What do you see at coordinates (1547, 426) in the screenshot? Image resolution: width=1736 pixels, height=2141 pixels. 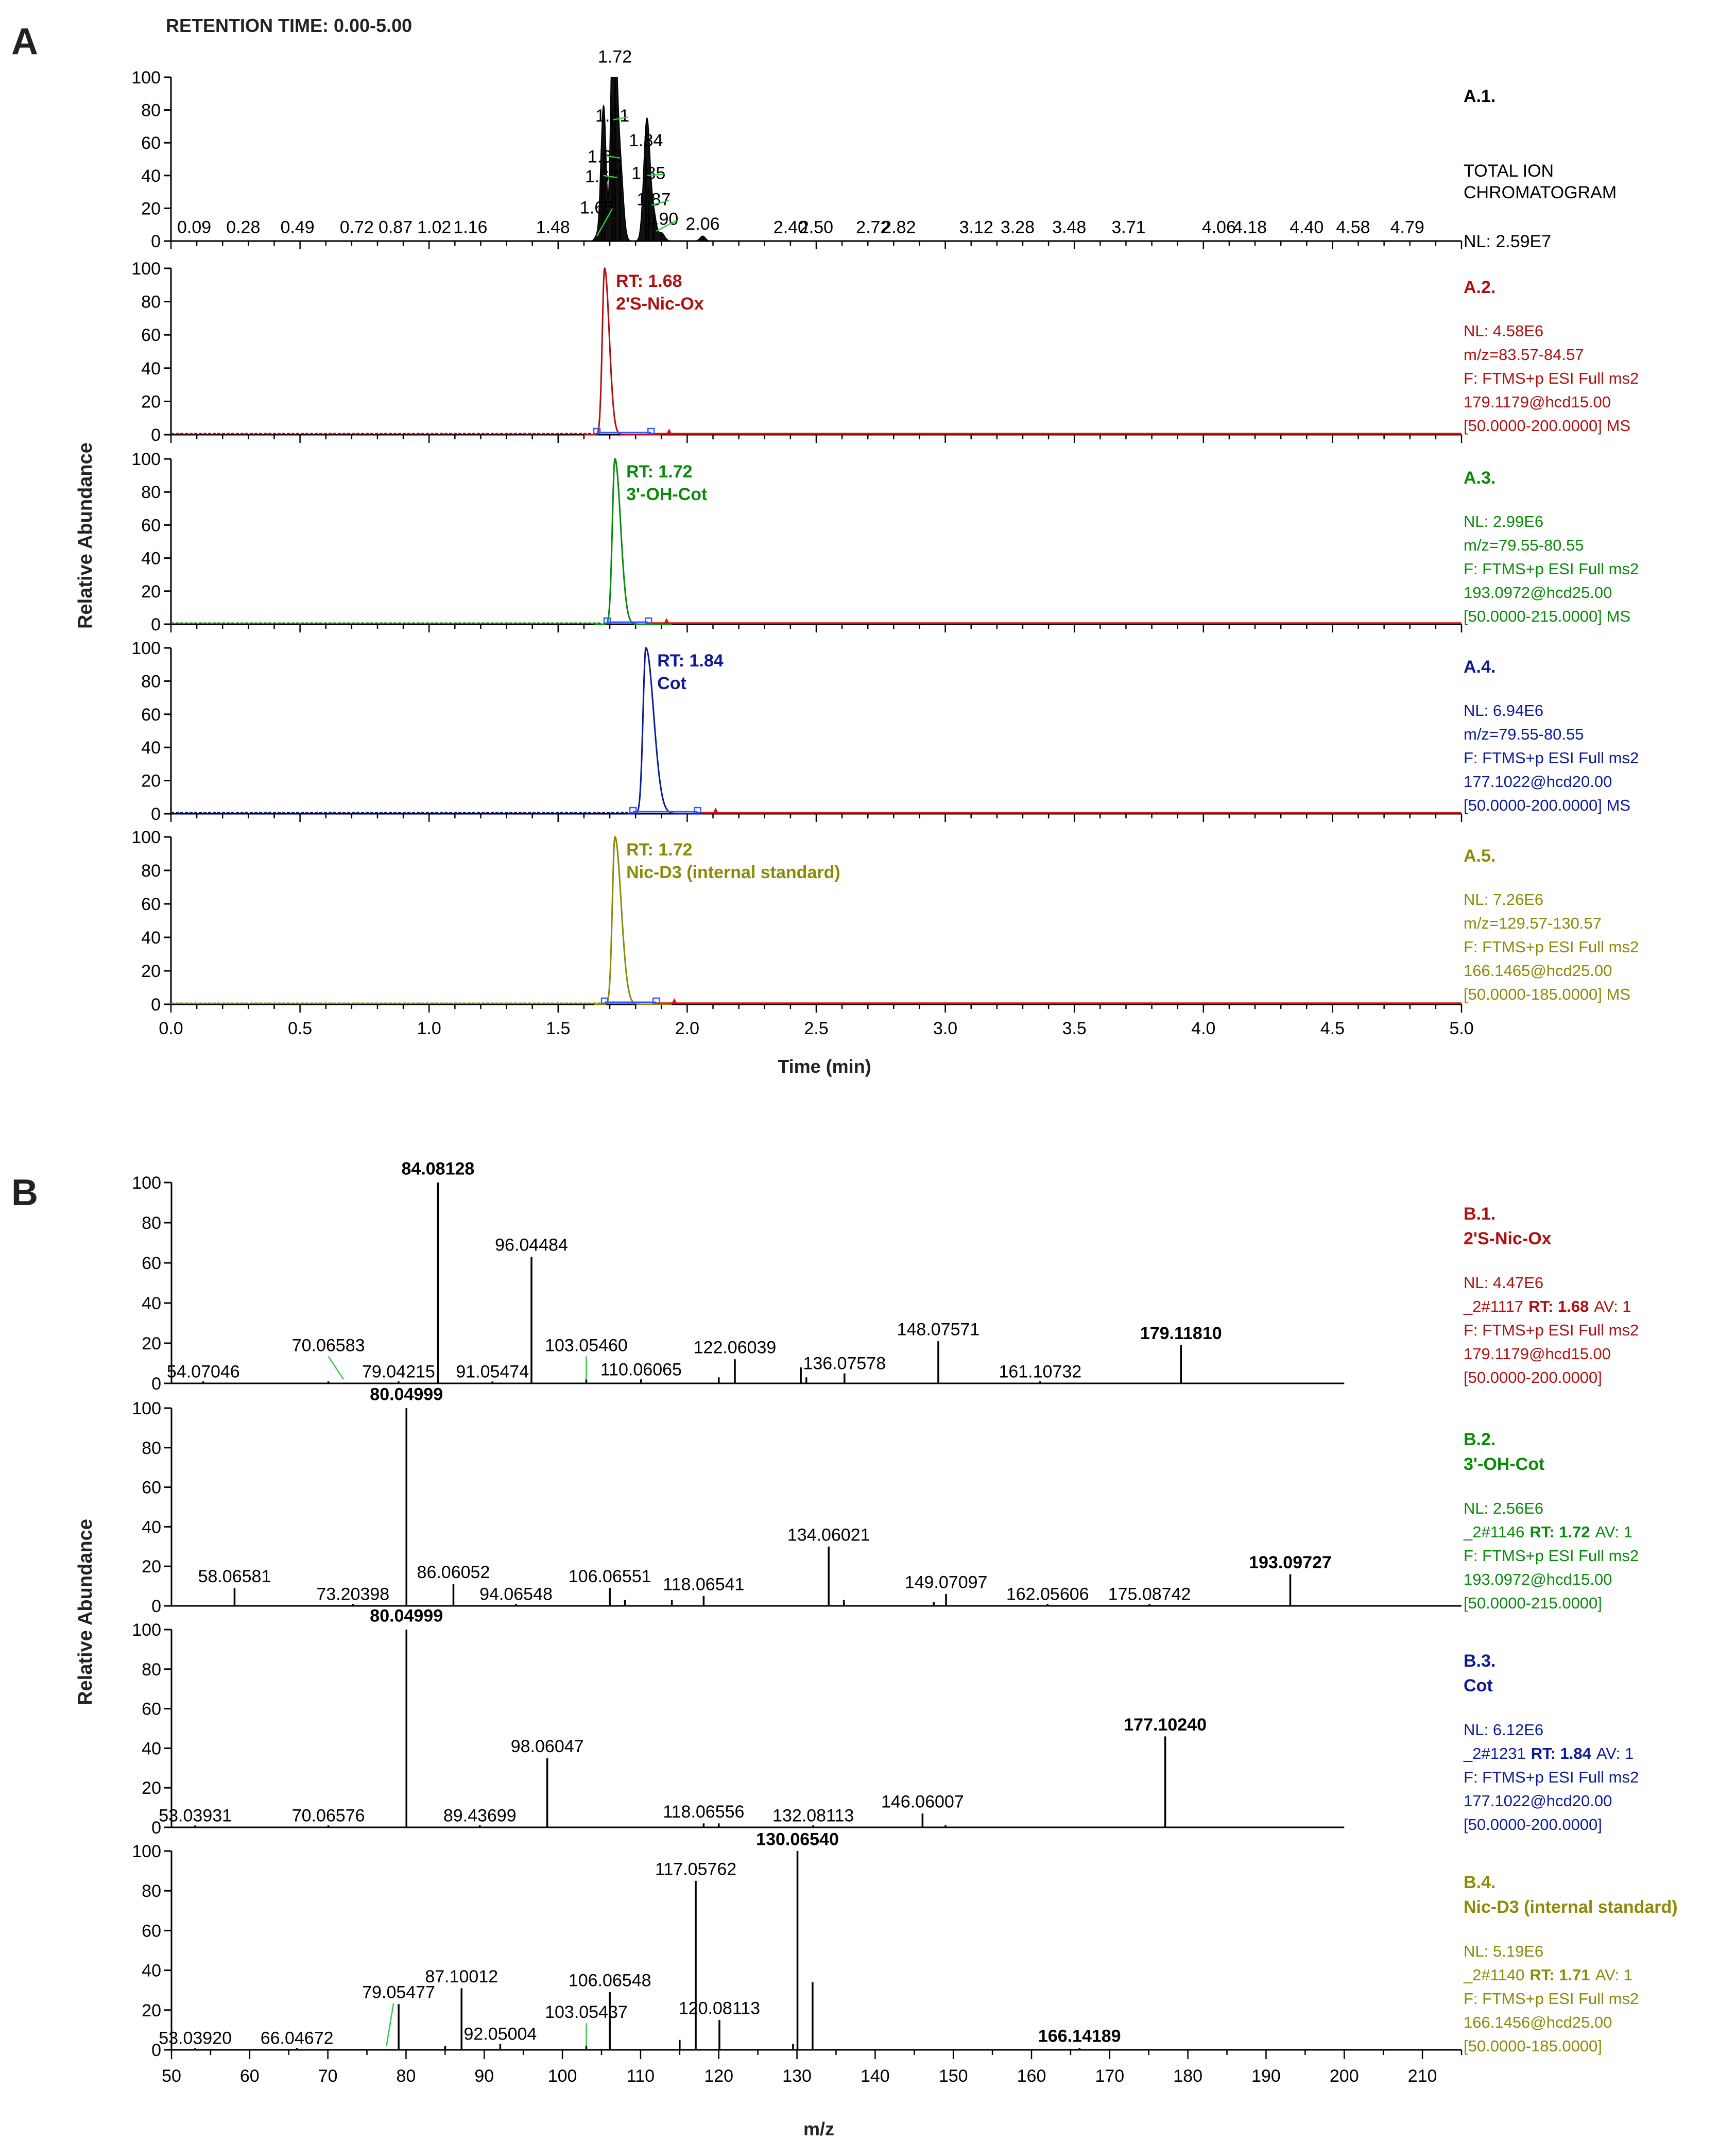 I see `trace-info-line: [50.0000-200.0000] MS` at bounding box center [1547, 426].